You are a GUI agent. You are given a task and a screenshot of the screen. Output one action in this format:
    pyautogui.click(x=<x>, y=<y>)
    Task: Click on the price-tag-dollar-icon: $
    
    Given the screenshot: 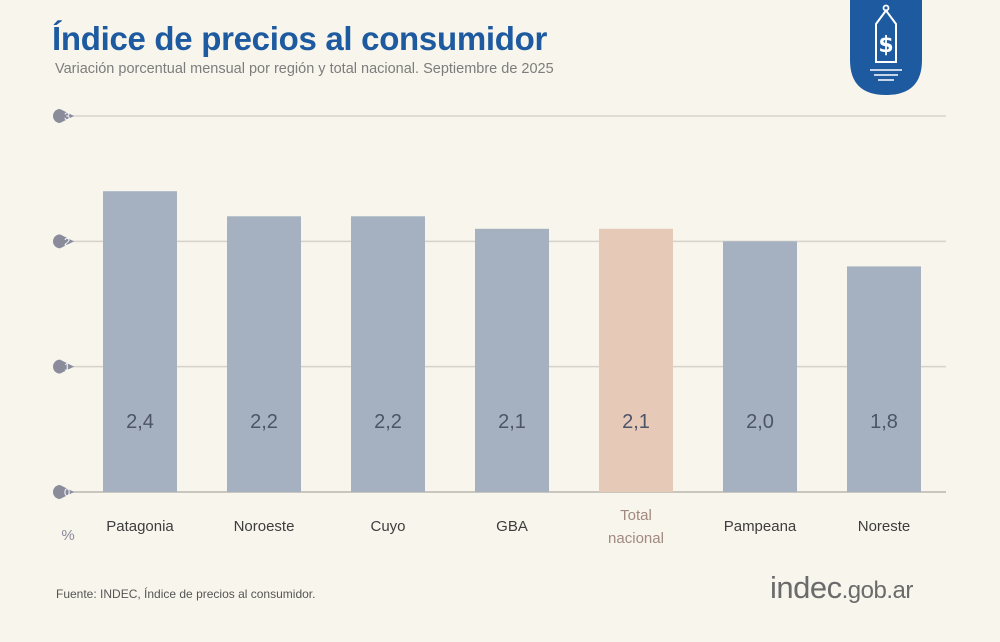 What is the action you would take?
    pyautogui.click(x=886, y=47)
    